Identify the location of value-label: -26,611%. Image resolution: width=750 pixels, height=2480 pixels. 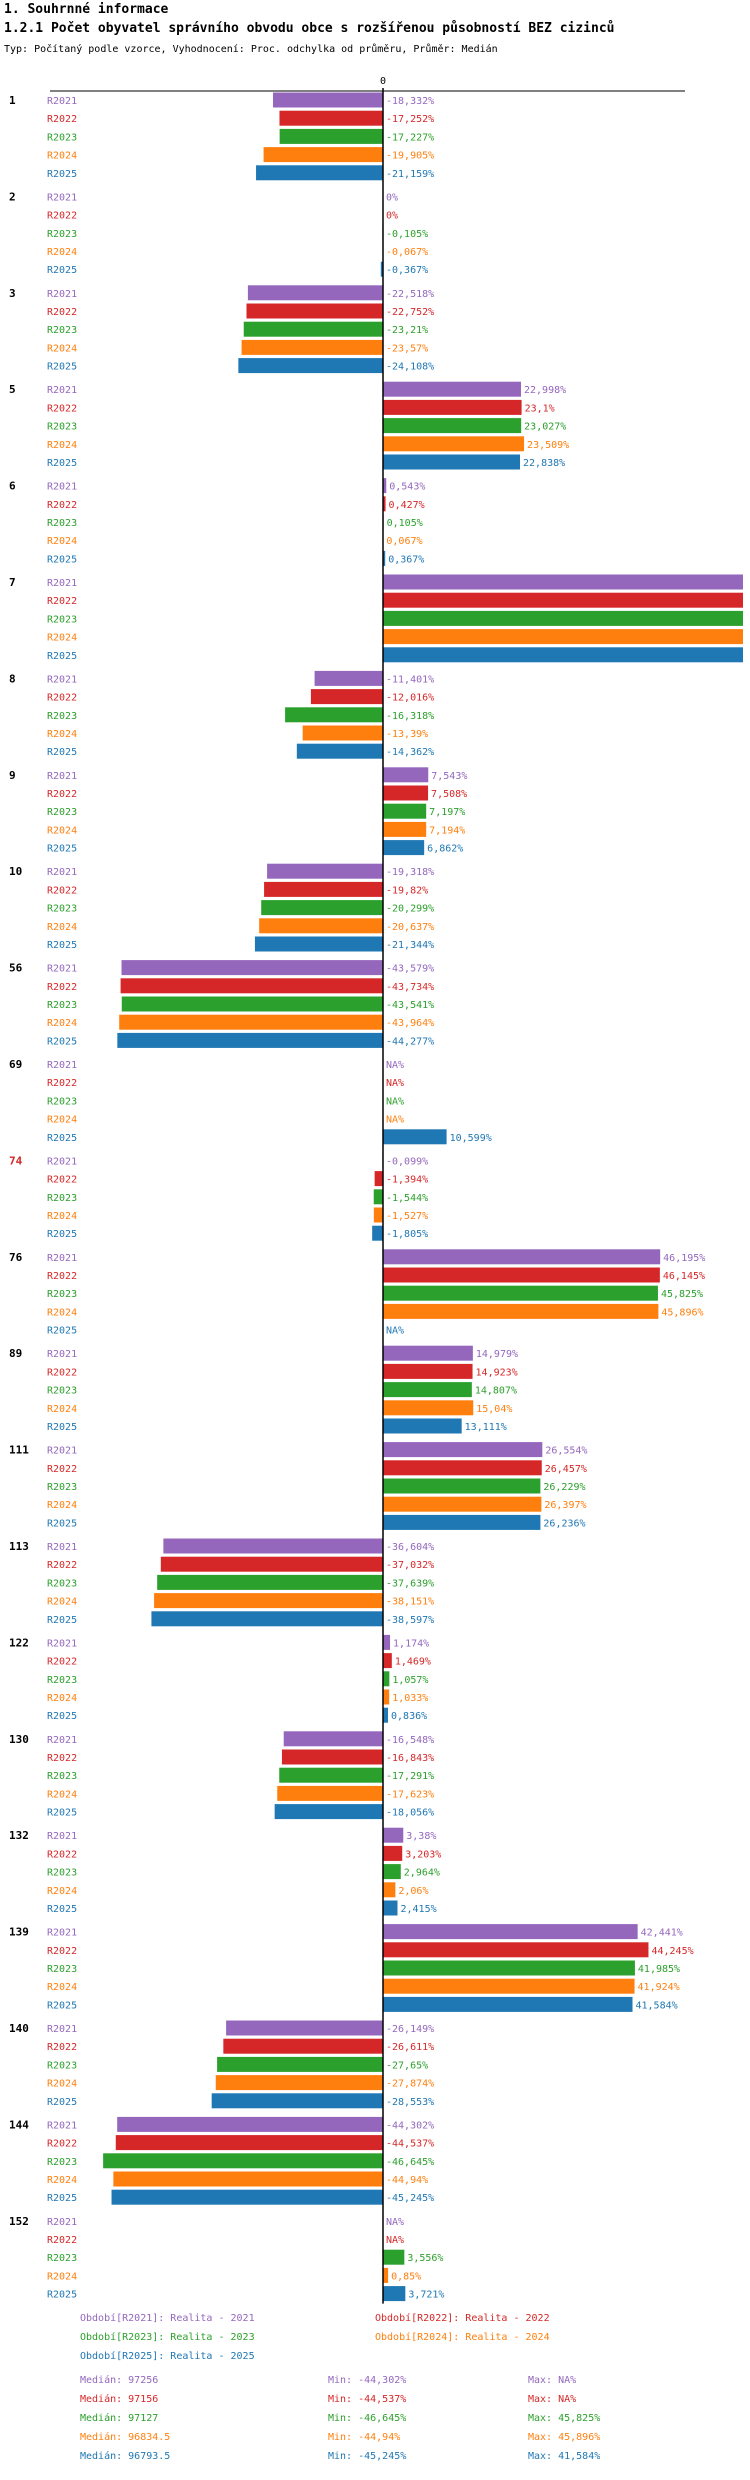
(410, 2047).